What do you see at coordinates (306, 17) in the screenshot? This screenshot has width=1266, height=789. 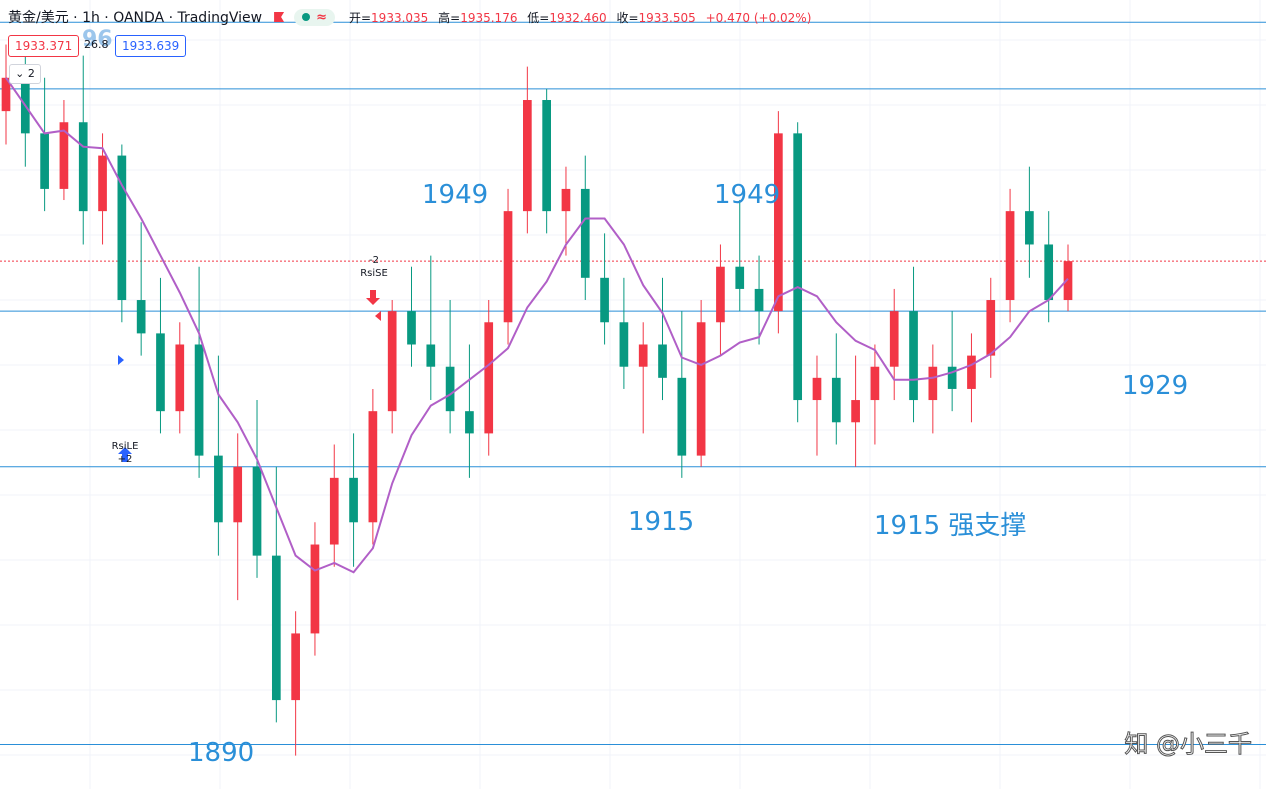 I see `market-open-dot-icon` at bounding box center [306, 17].